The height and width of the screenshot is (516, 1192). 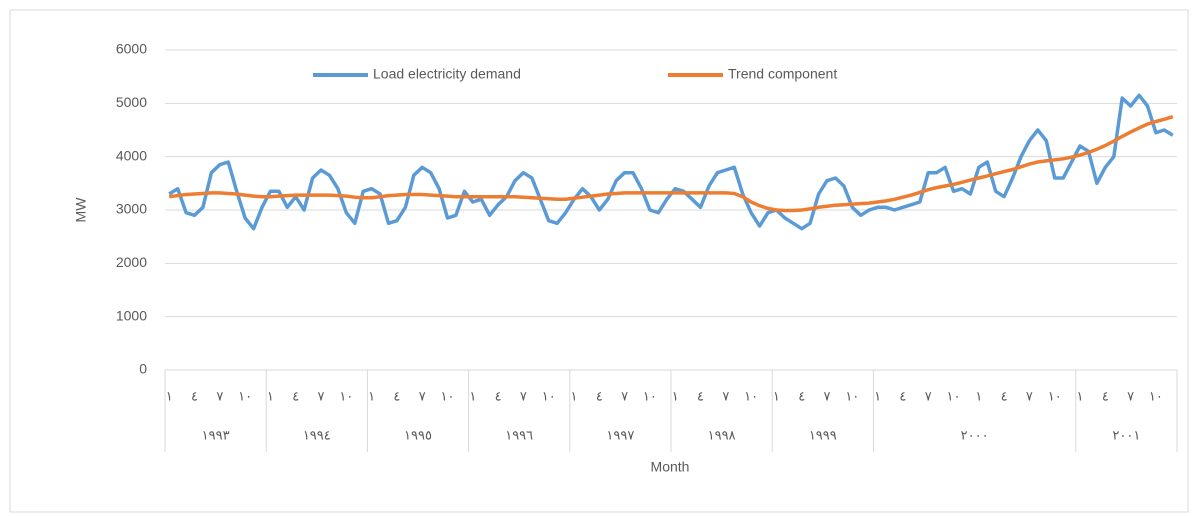 What do you see at coordinates (670, 467) in the screenshot?
I see `x-axis-title: Month` at bounding box center [670, 467].